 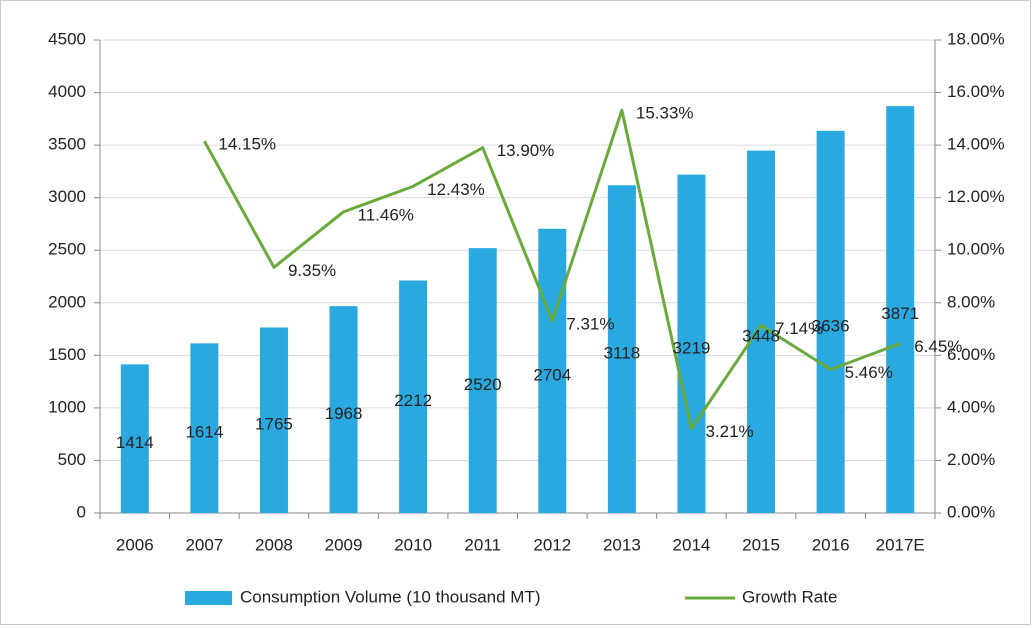 I want to click on y2-tick-label: 14.00%, so click(x=976, y=144).